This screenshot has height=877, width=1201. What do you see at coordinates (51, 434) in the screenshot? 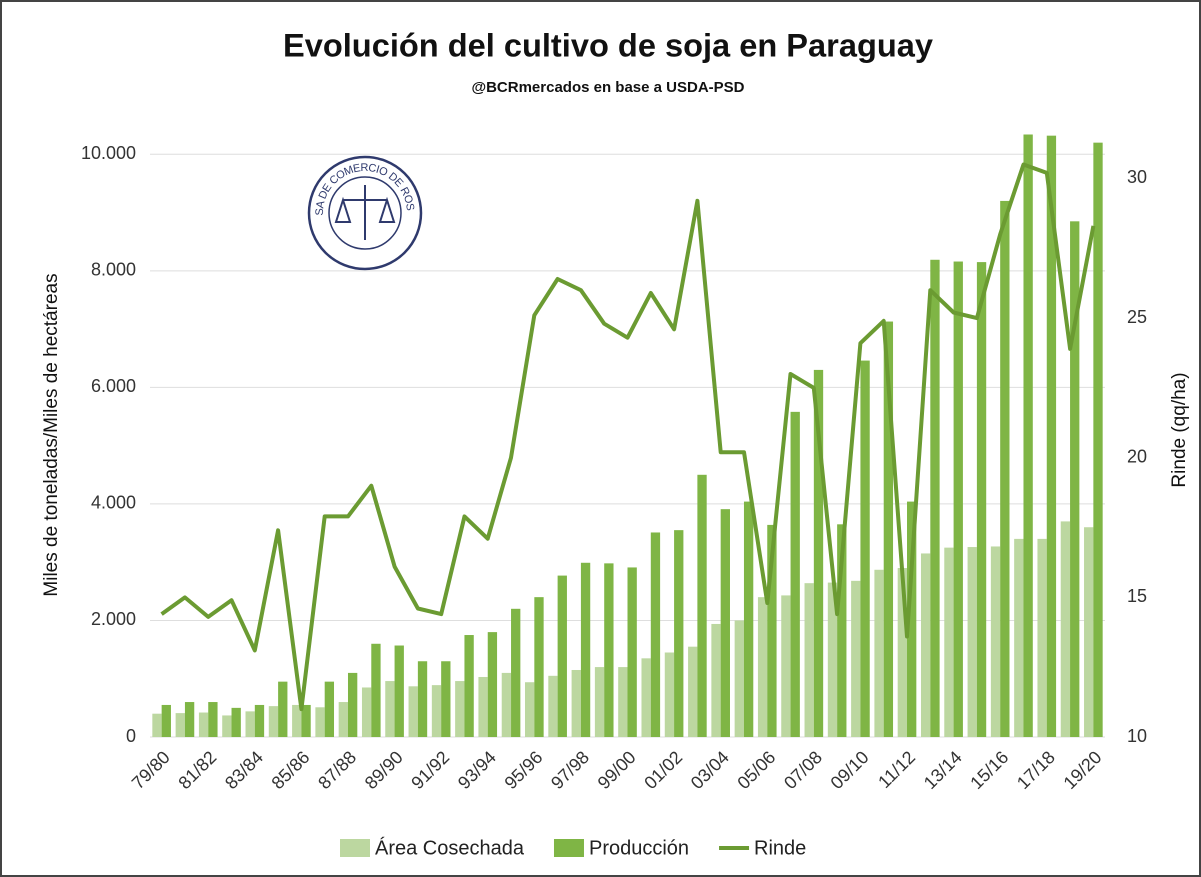
I see `y-axis-label: Miles de toneladas/Miles de hectáreas` at bounding box center [51, 434].